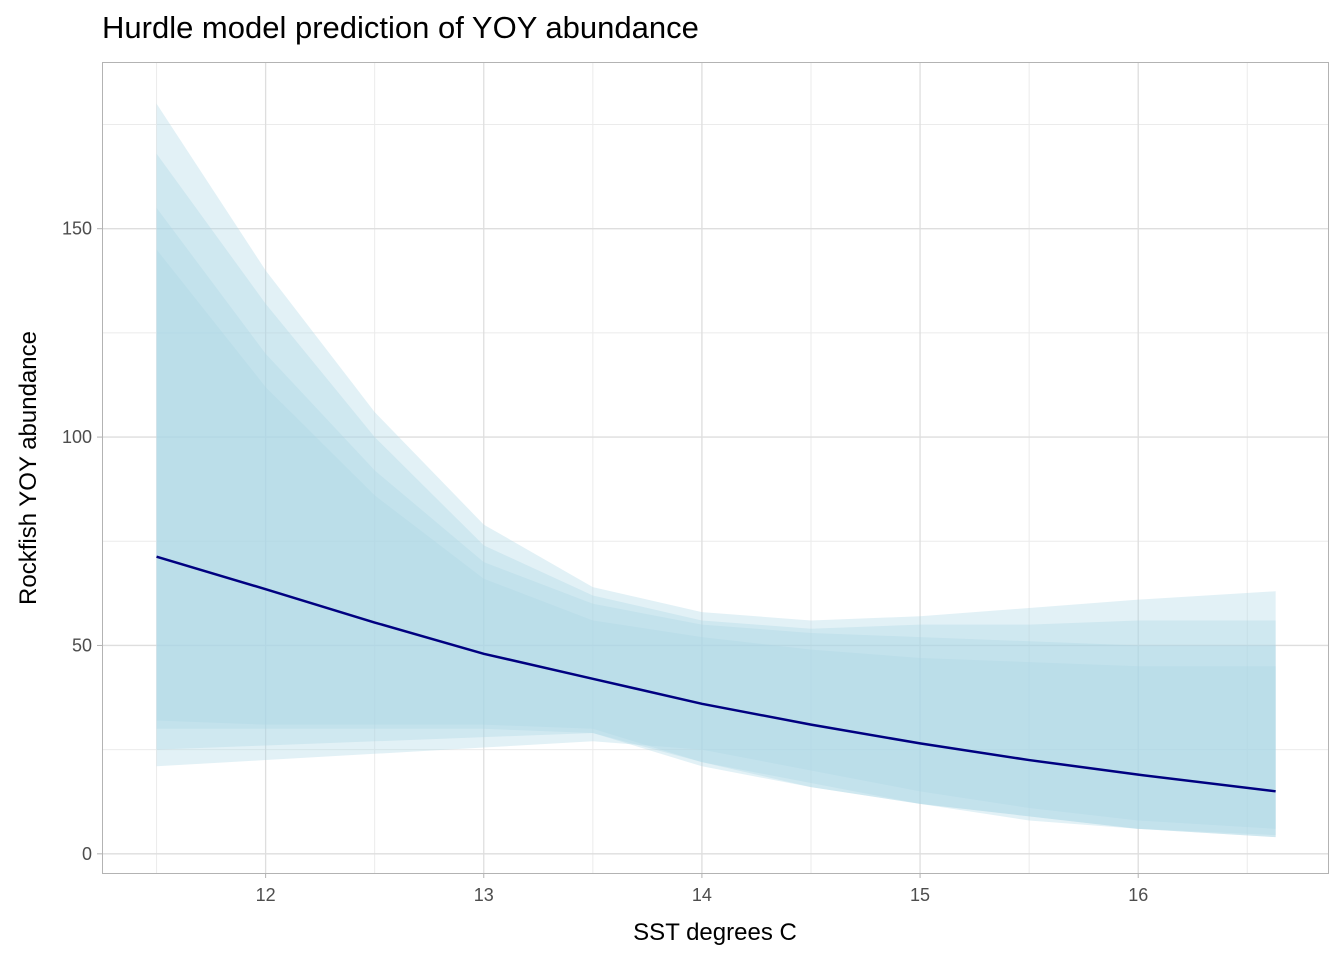 The height and width of the screenshot is (960, 1344). Describe the element at coordinates (1138, 895) in the screenshot. I see `x-tick-label: 16` at that location.